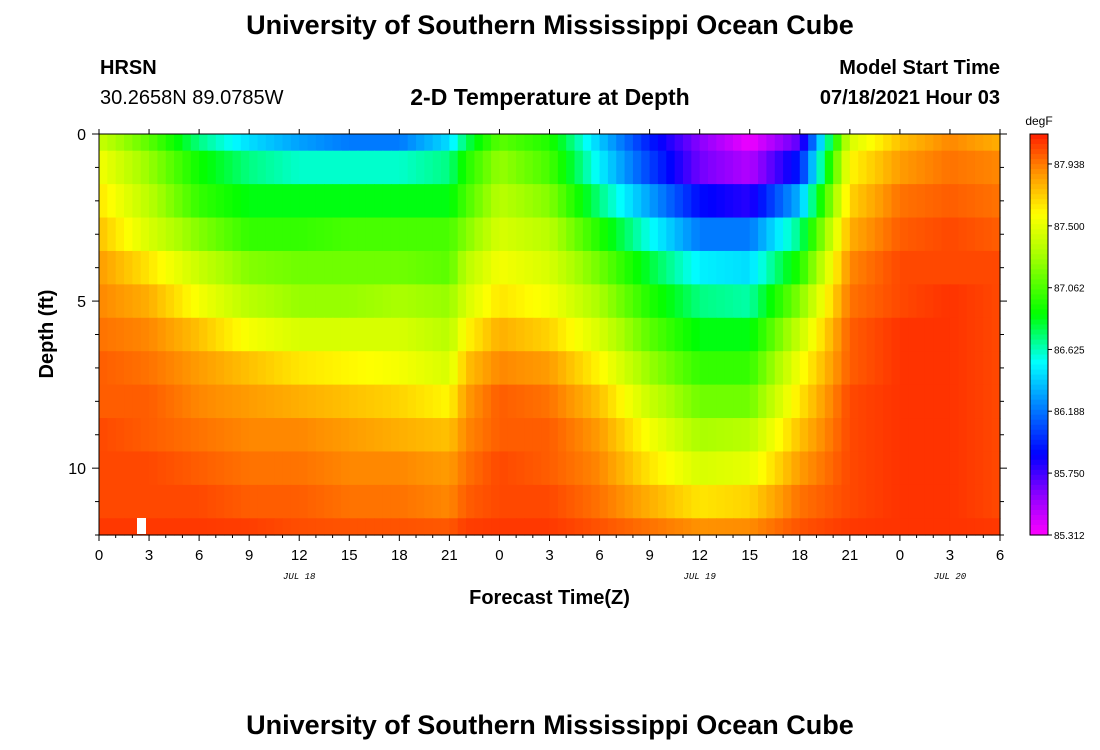  I want to click on x-tick-label: 3, so click(549, 555).